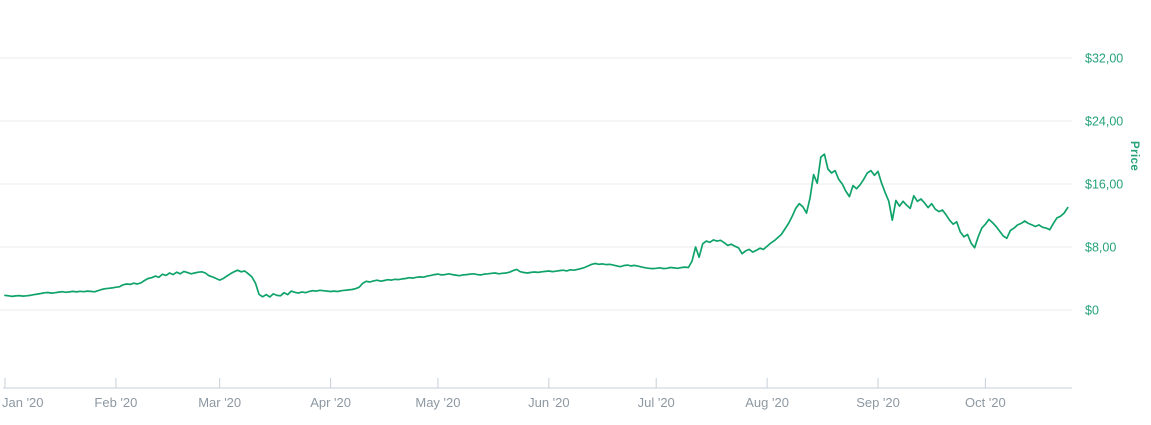 The width and height of the screenshot is (1151, 425). I want to click on x-axis-tick-label: Jul '20, so click(656, 402).